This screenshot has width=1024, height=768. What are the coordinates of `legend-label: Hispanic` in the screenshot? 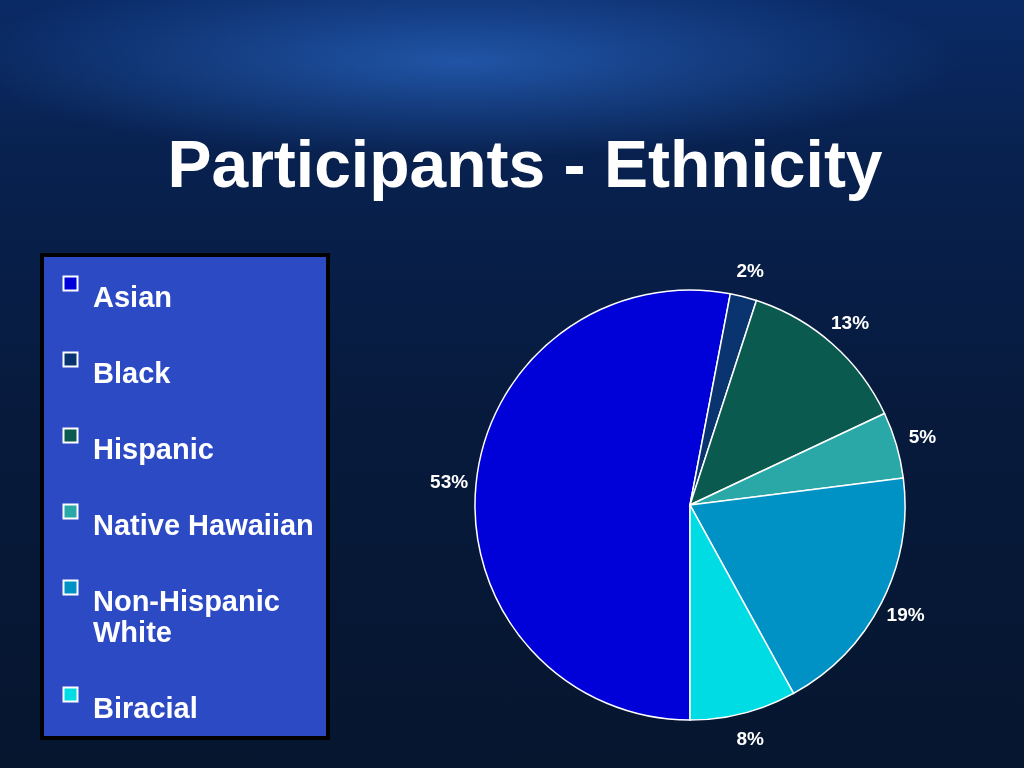 It's located at (153, 448).